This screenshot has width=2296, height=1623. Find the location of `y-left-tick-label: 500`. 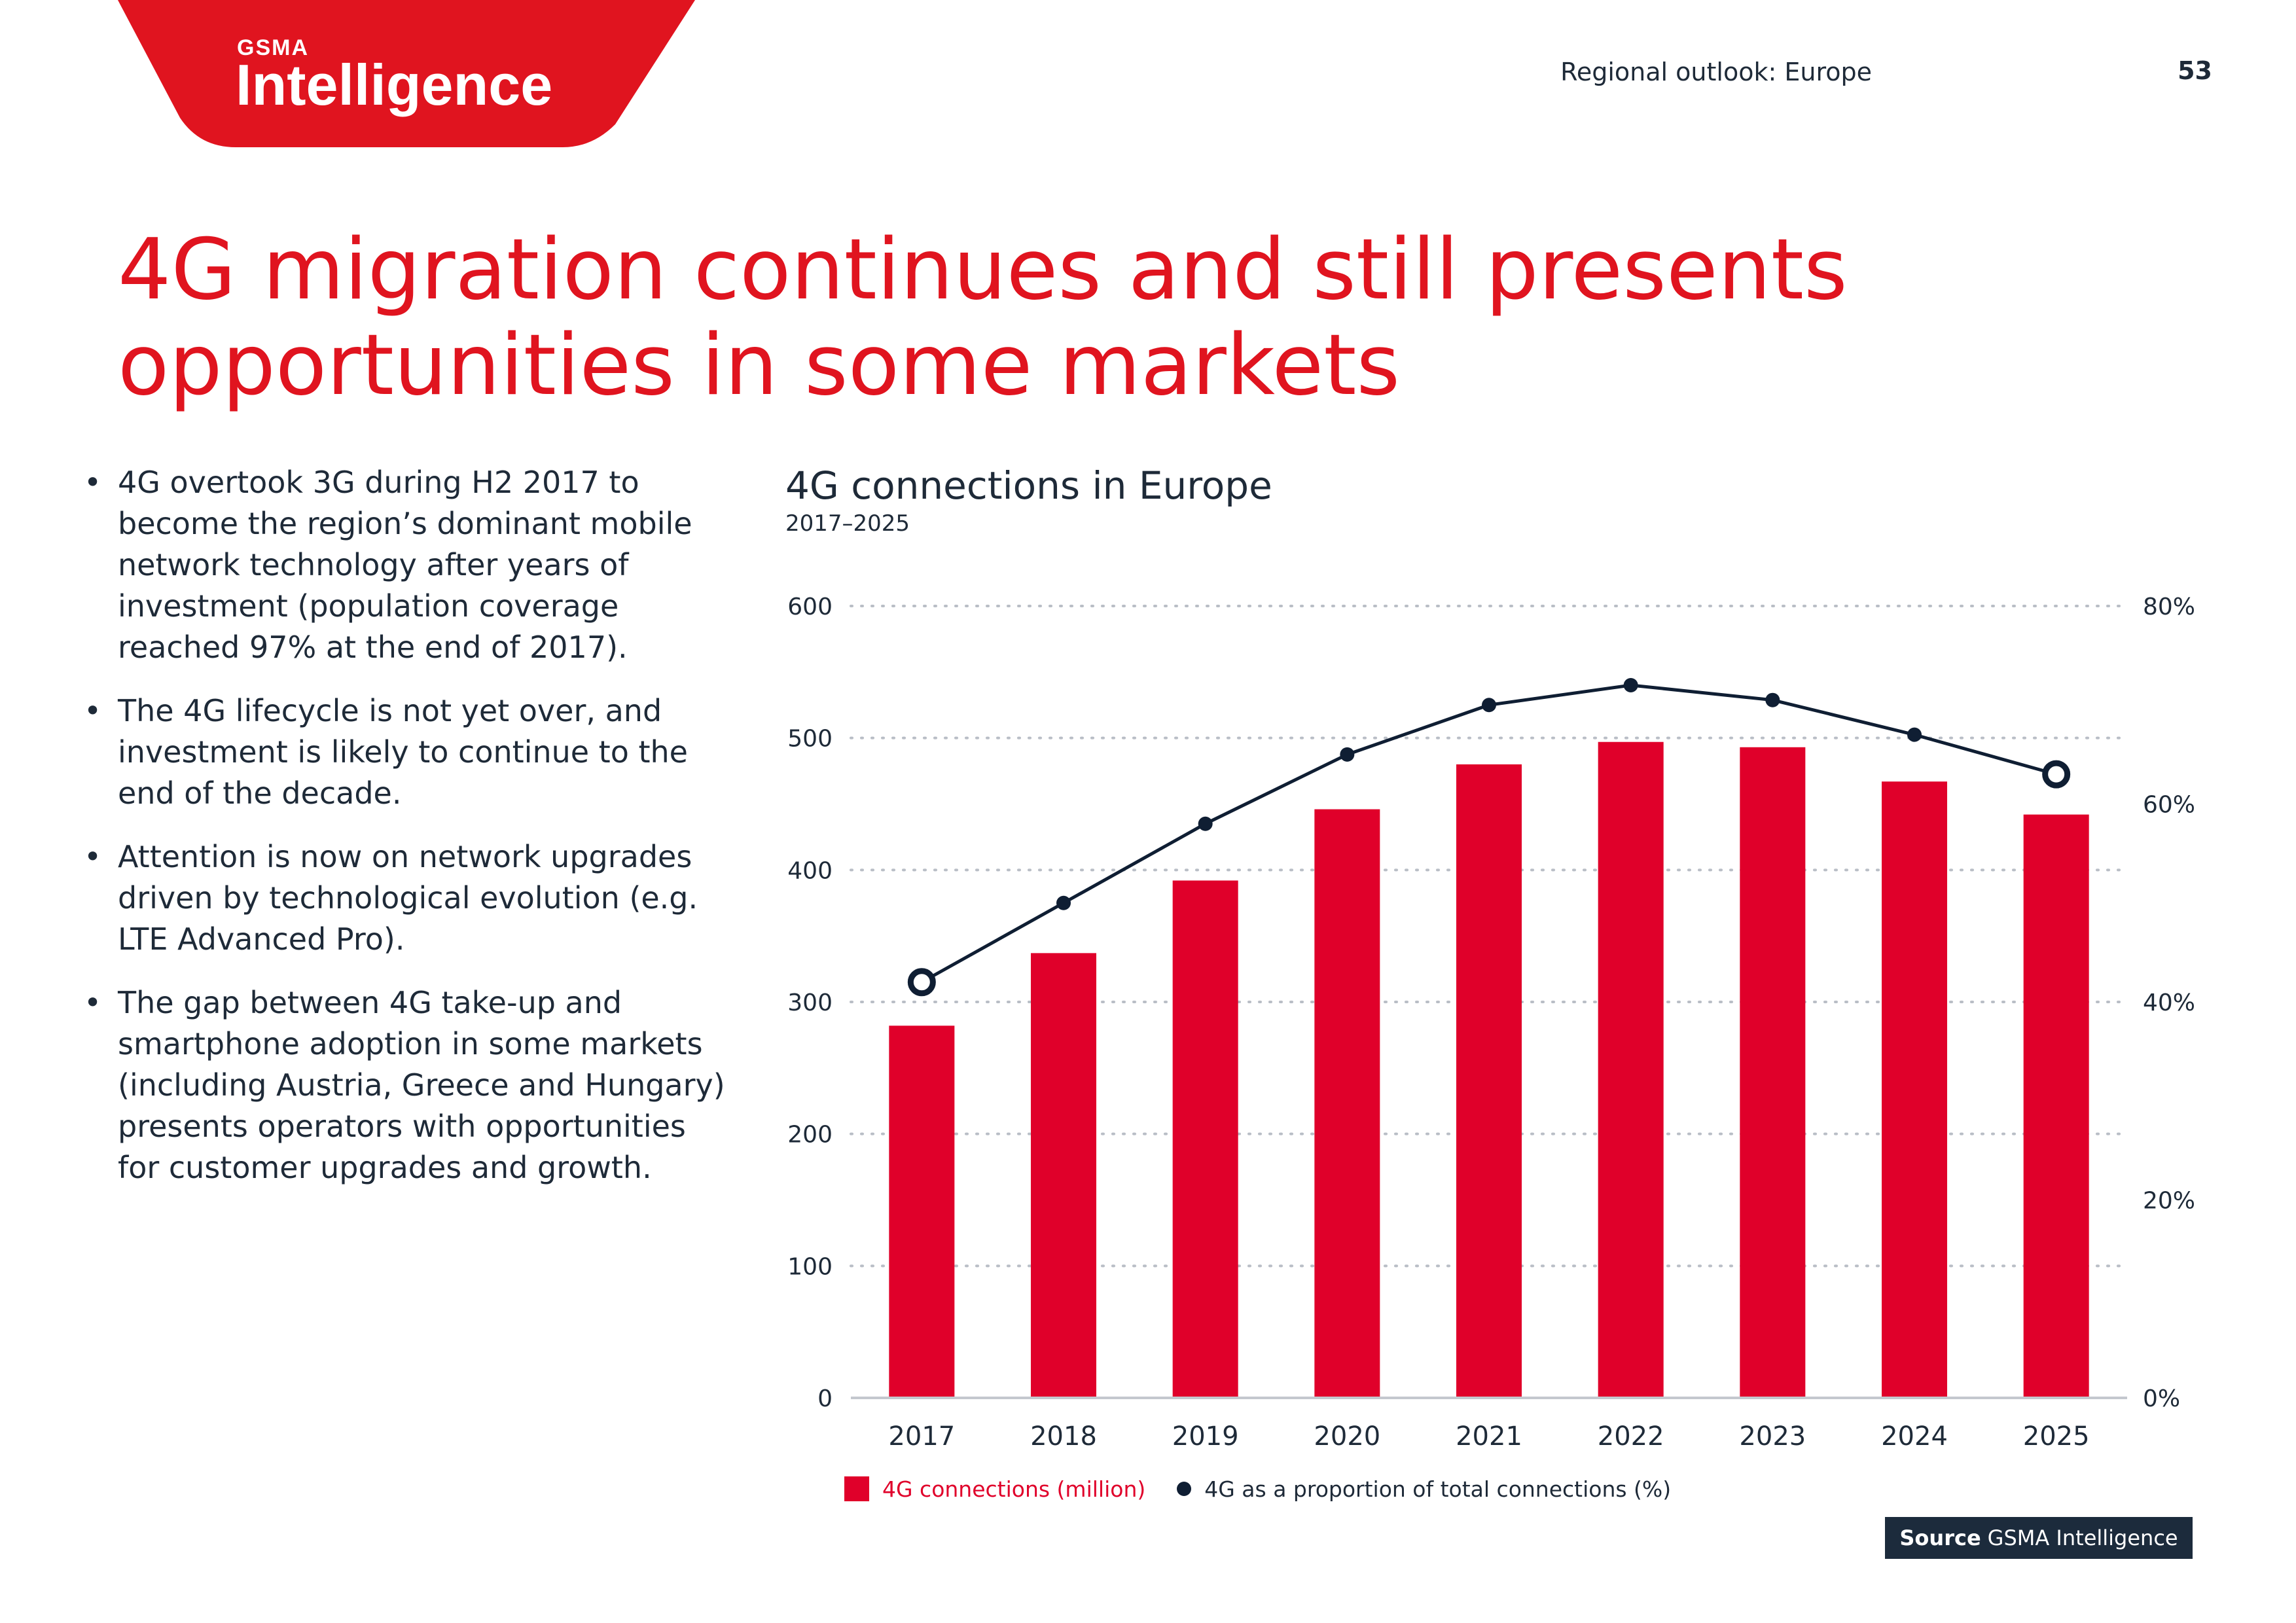

y-left-tick-label: 500 is located at coordinates (810, 740).